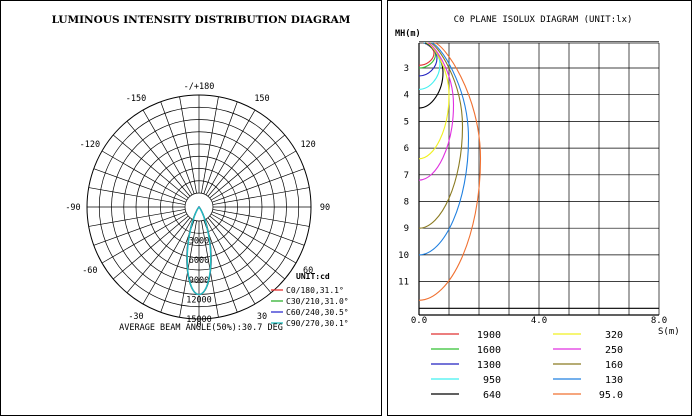 Image resolution: width=692 pixels, height=417 pixels. I want to click on polar-angle-label: -120, so click(90, 145).